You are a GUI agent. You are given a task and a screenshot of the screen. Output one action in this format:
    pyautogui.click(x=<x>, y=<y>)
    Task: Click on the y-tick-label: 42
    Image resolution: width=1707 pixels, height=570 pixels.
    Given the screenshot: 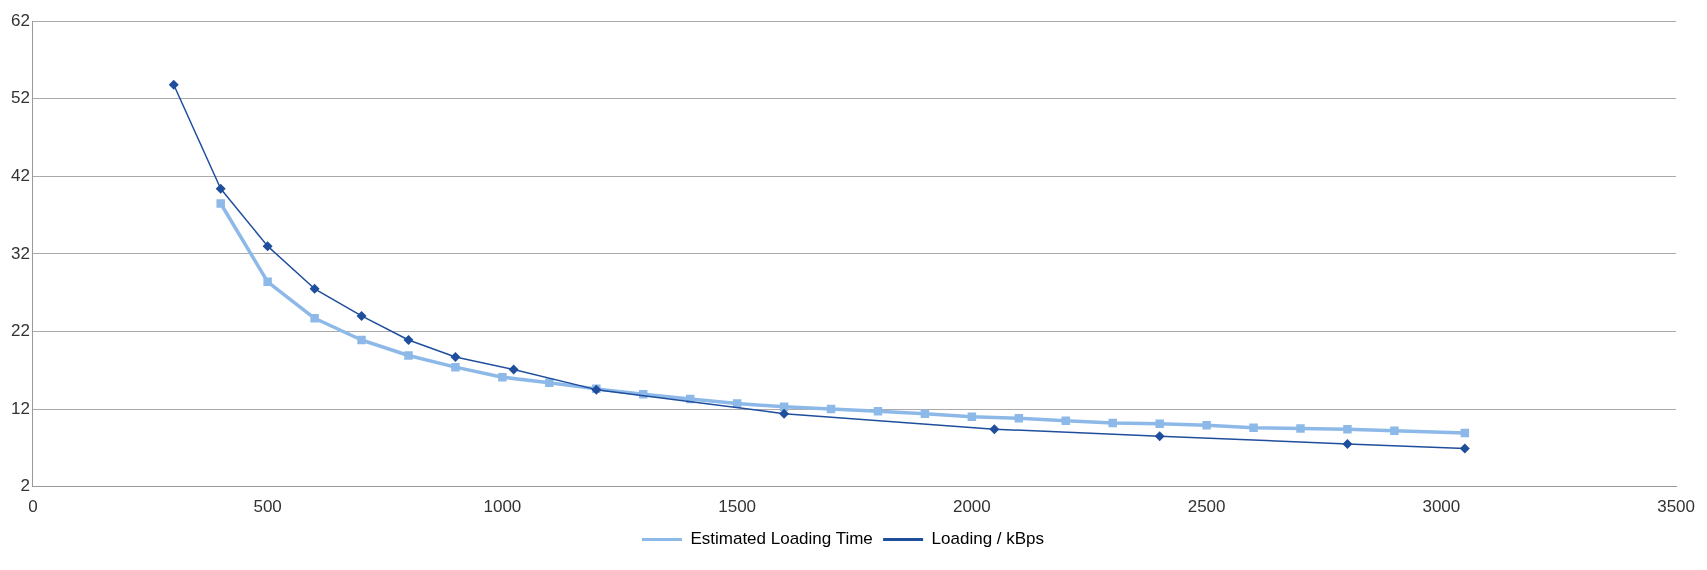 What is the action you would take?
    pyautogui.click(x=20, y=176)
    